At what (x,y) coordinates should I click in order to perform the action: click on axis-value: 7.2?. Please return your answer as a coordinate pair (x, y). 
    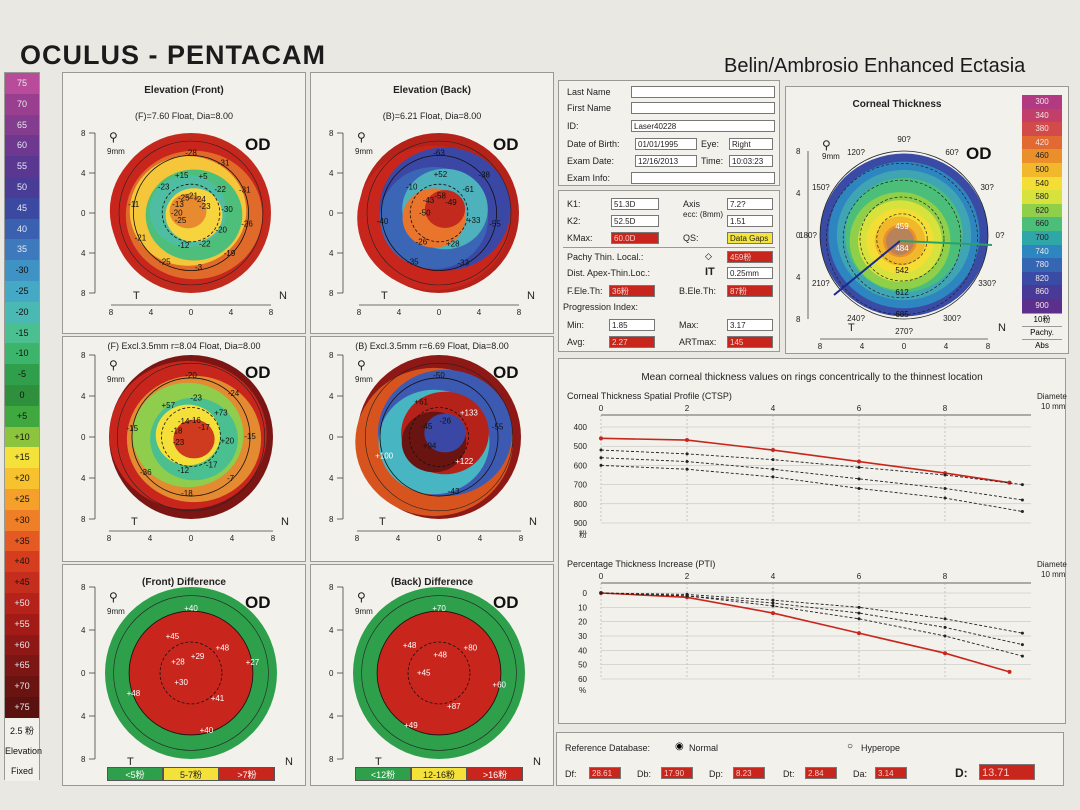
    Looking at the image, I should click on (750, 204).